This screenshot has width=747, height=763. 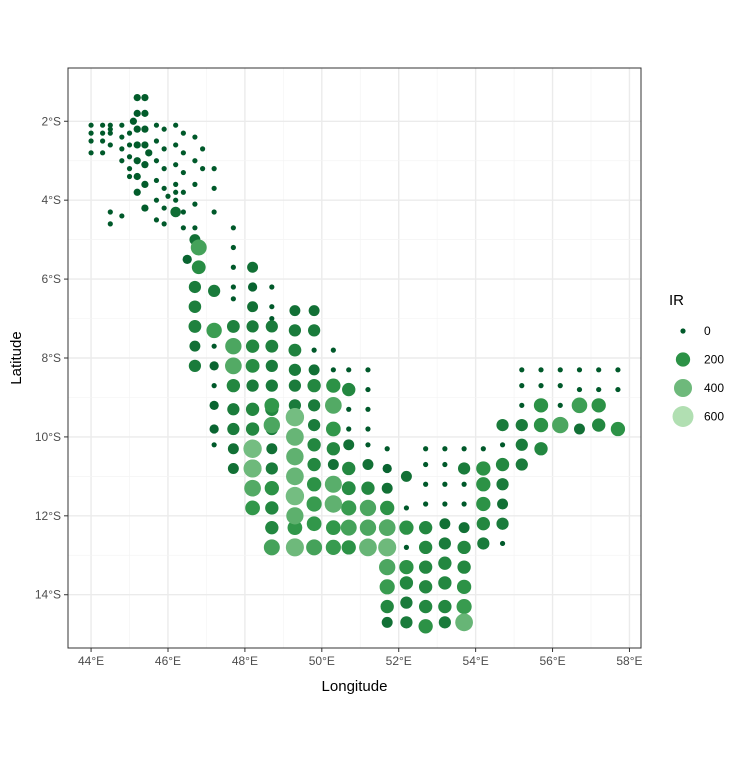 I want to click on y-axis-title: Latitude, so click(x=16, y=357).